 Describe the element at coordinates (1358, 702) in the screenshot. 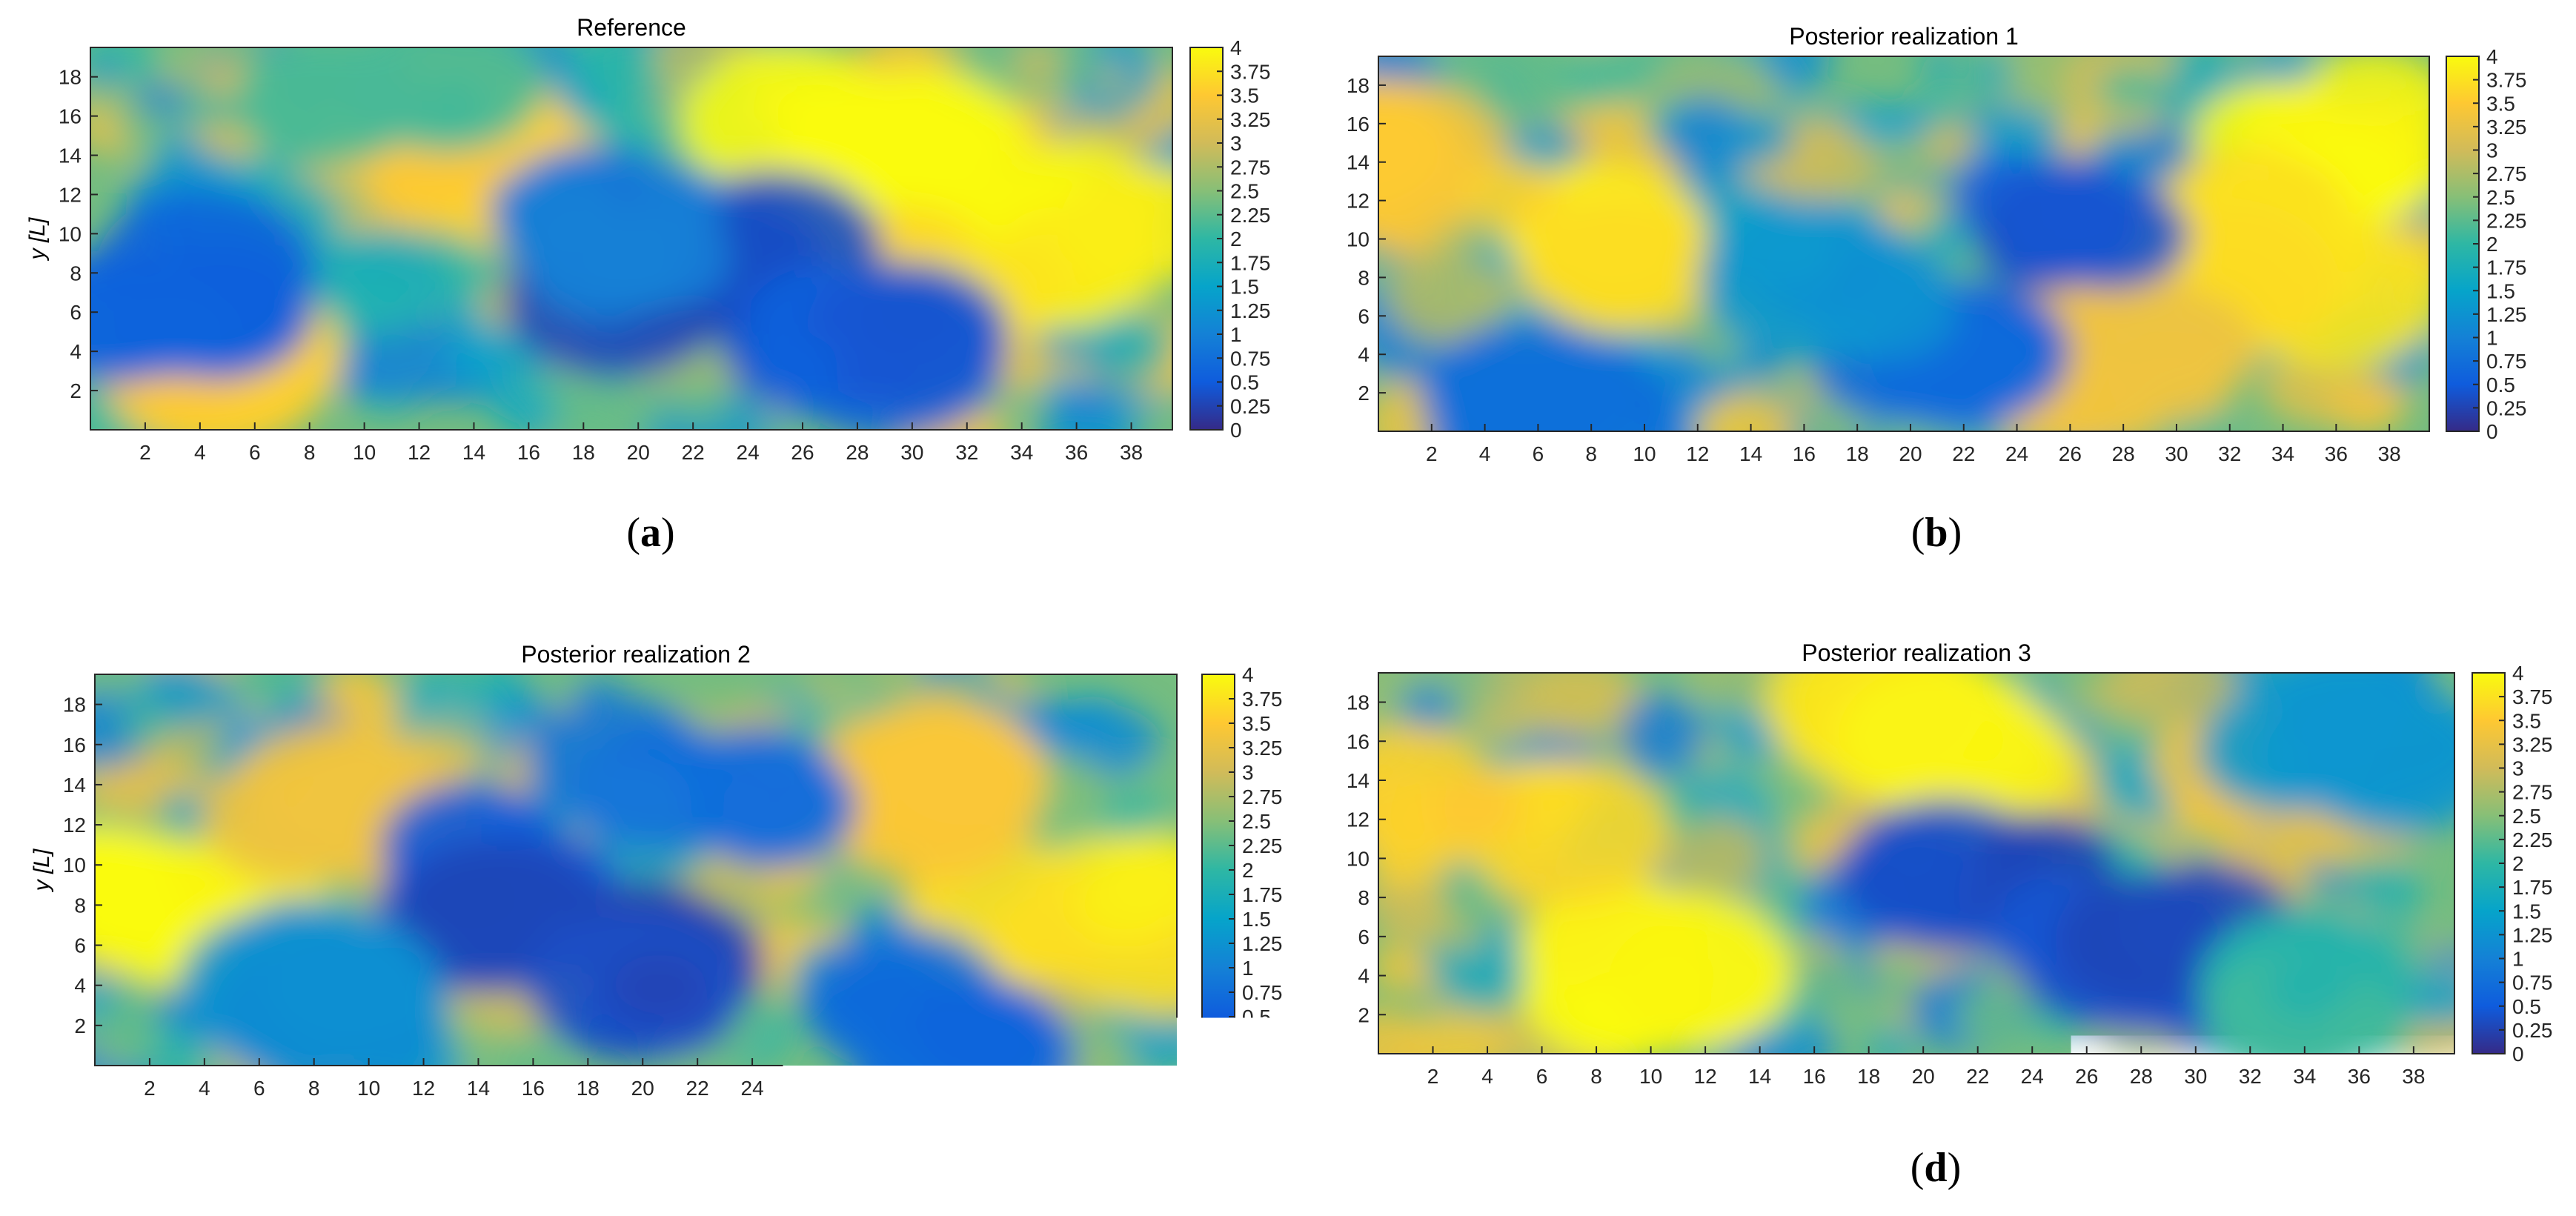

I see `y-tick-label: 18` at that location.